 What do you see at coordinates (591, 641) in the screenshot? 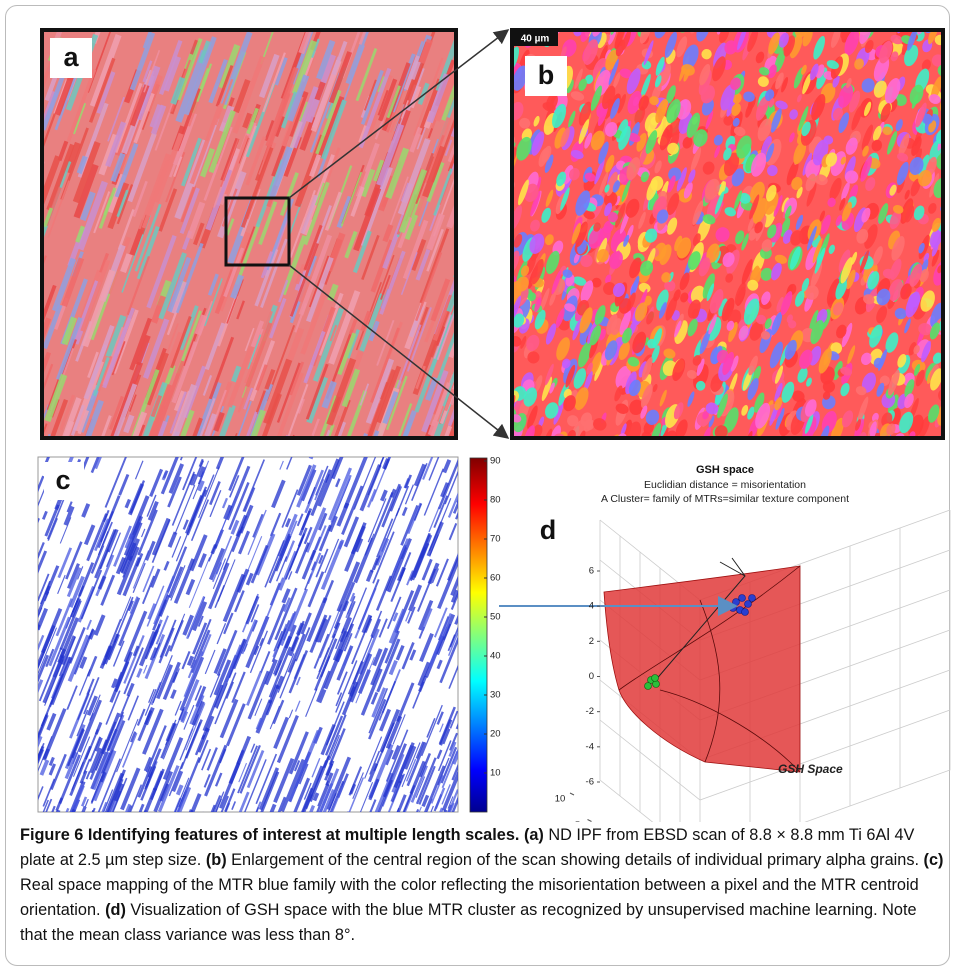
I see `z-tick-label: 2` at bounding box center [591, 641].